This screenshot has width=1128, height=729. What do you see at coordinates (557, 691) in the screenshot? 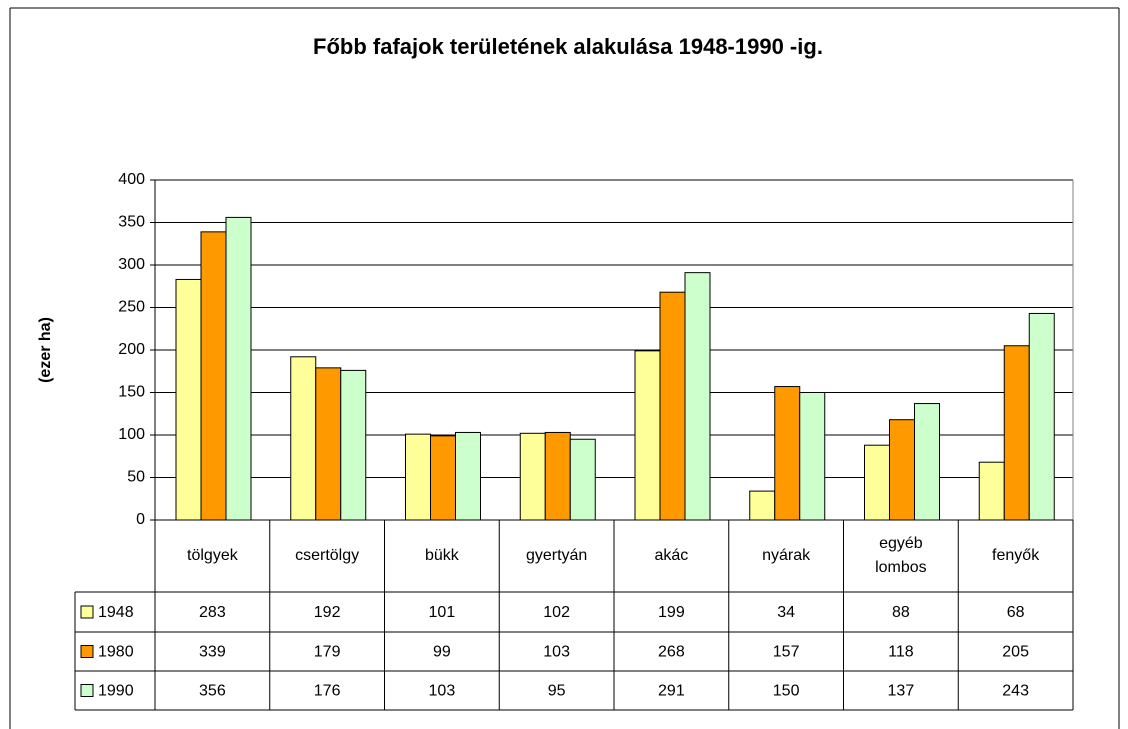
I see `table-value: 95` at bounding box center [557, 691].